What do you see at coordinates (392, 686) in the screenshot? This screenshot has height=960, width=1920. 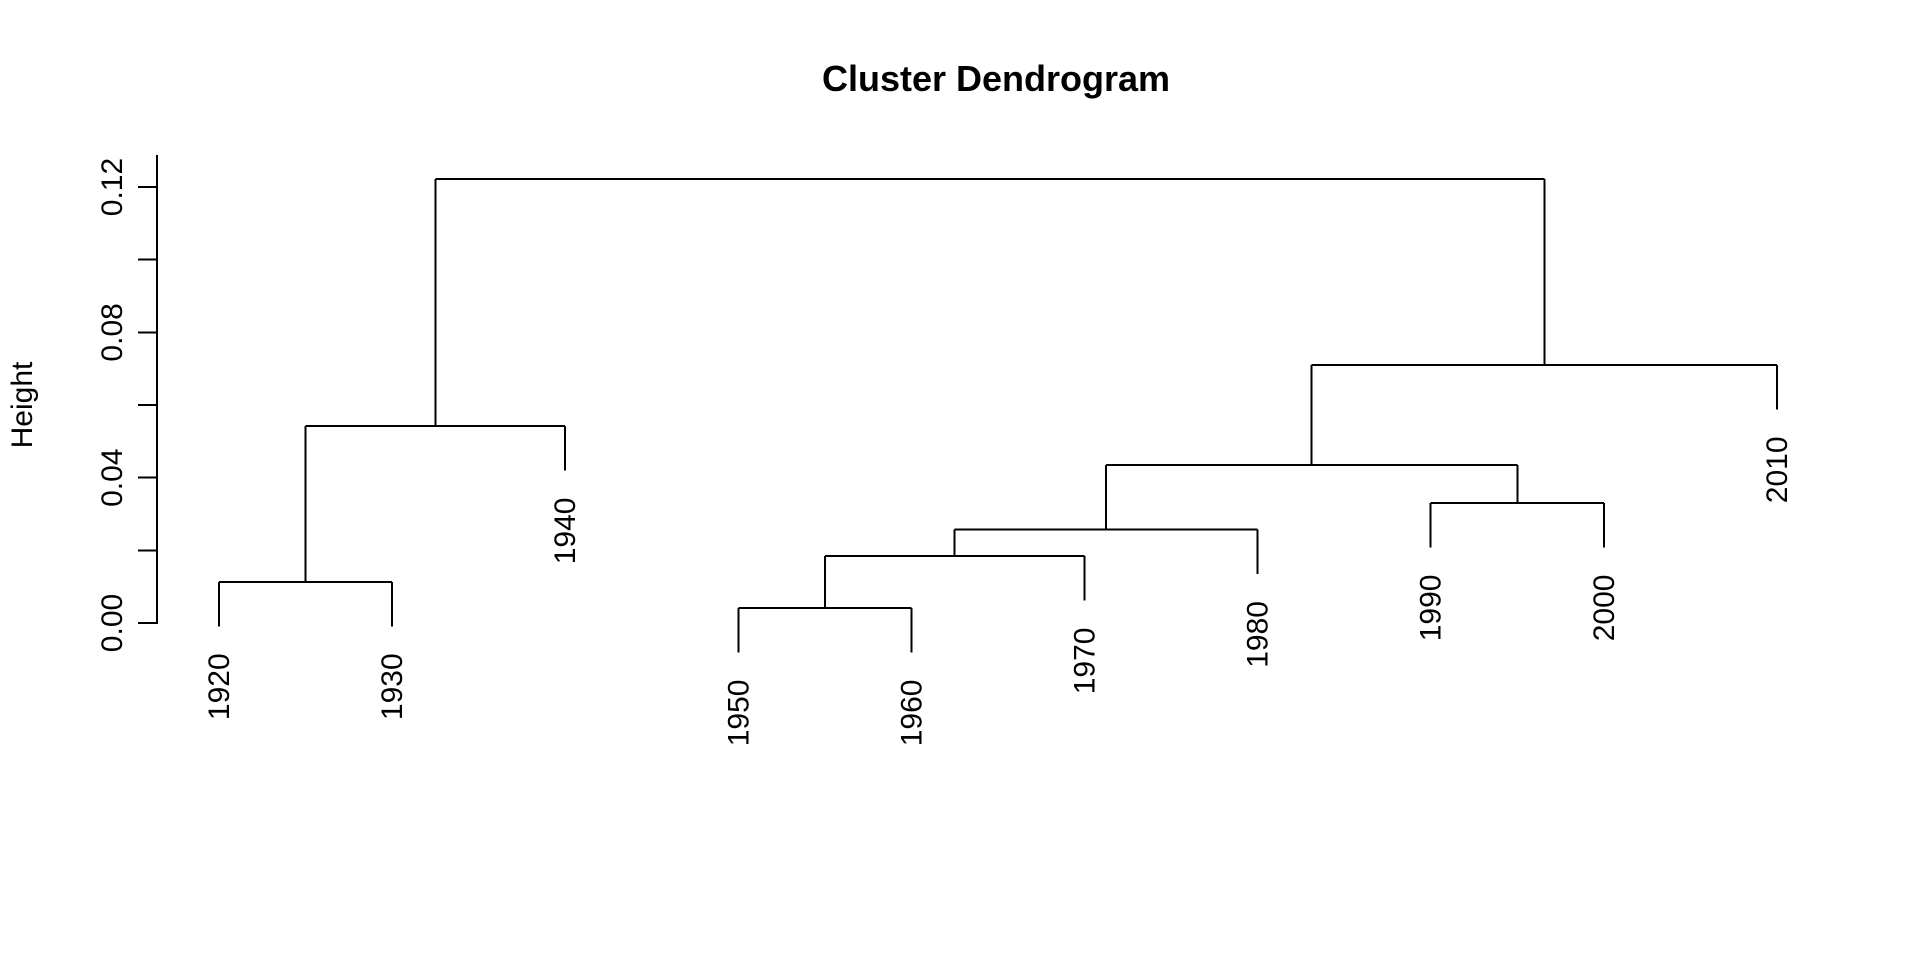 I see `leaf-label: 1930` at bounding box center [392, 686].